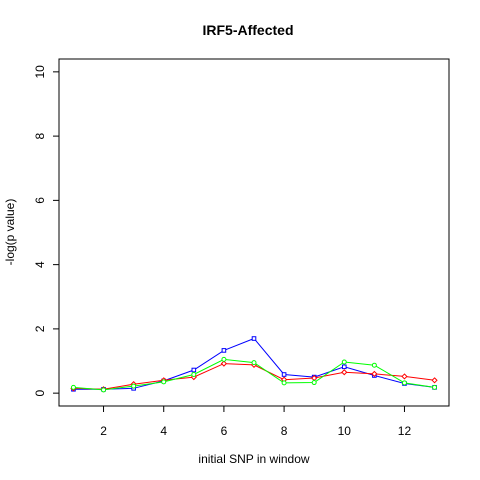 The image size is (480, 480). What do you see at coordinates (10, 232) in the screenshot?
I see `y-axis-label: -log(p value)` at bounding box center [10, 232].